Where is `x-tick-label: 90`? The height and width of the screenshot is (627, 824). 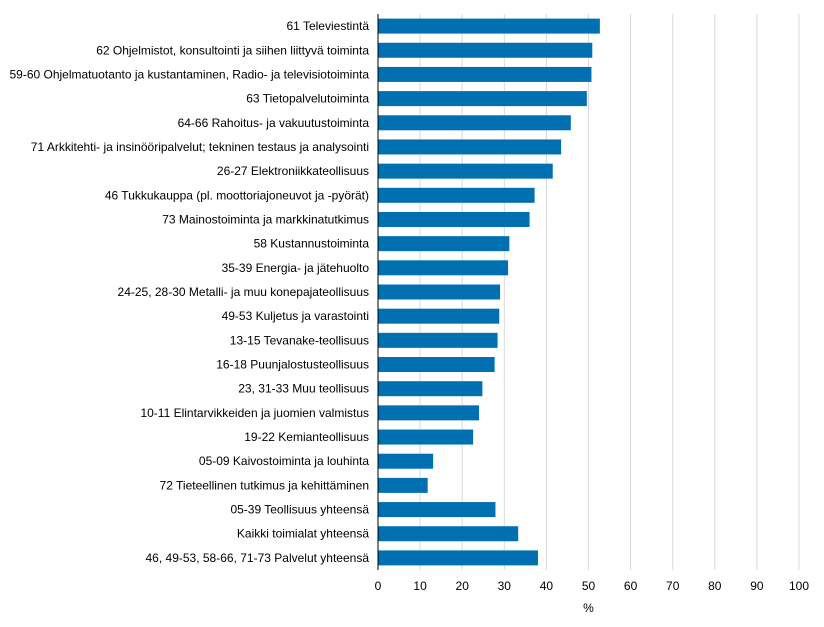
x-tick-label: 90 is located at coordinates (757, 586).